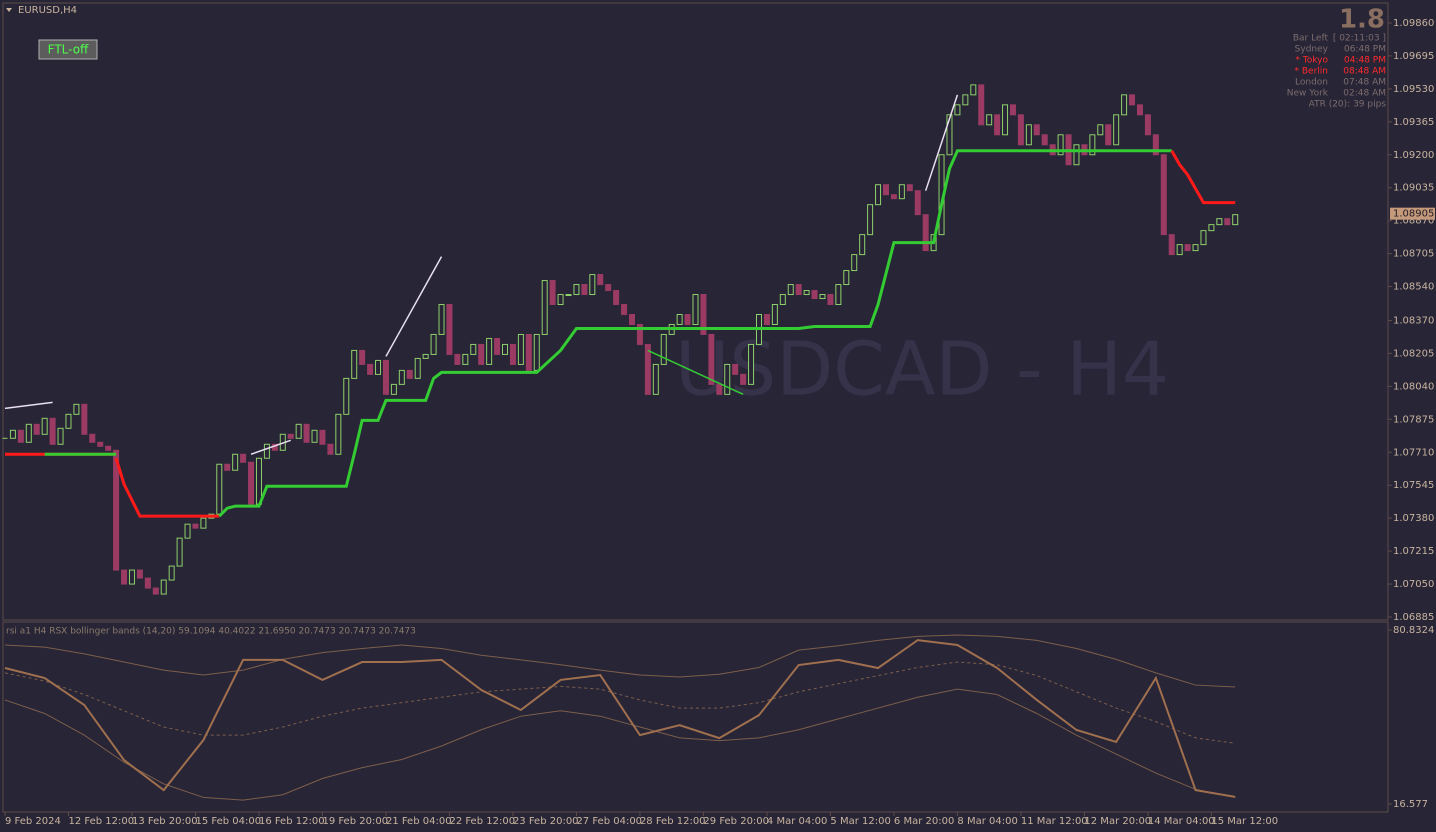  Describe the element at coordinates (546, 821) in the screenshot. I see `x-tick-label: 23 Feb 20:00` at that location.